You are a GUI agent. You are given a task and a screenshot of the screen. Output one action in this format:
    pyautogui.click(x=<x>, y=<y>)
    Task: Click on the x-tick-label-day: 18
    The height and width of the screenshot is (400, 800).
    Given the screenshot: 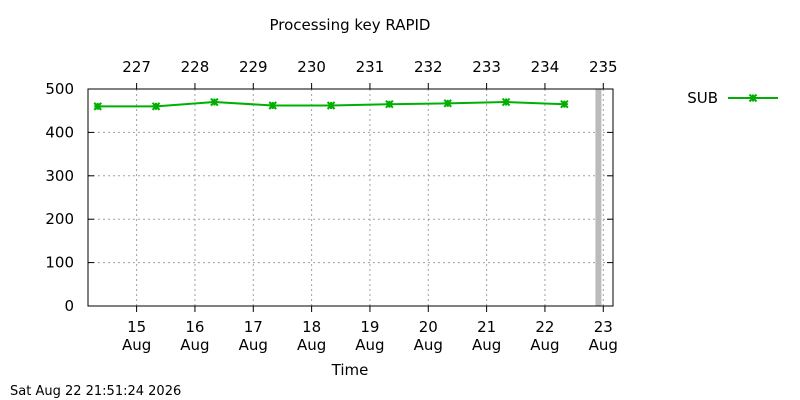 What is the action you would take?
    pyautogui.click(x=311, y=327)
    